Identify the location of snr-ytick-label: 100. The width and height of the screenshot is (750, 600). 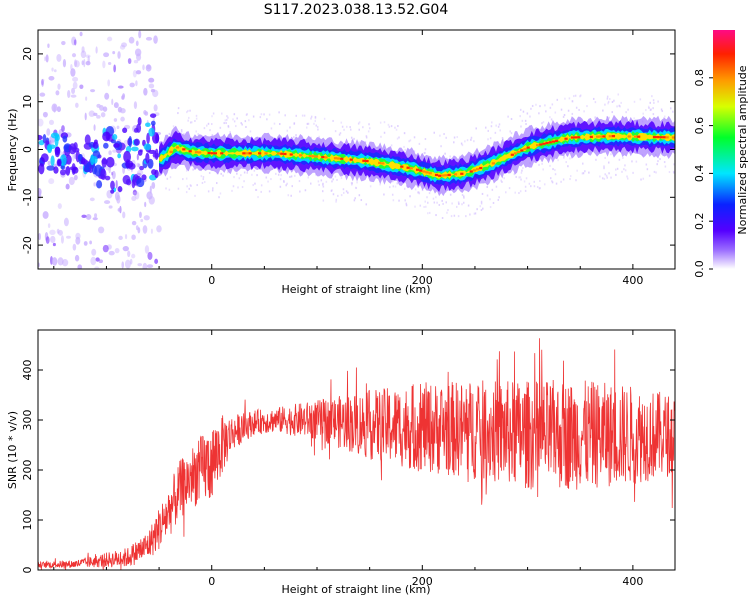
(27, 520).